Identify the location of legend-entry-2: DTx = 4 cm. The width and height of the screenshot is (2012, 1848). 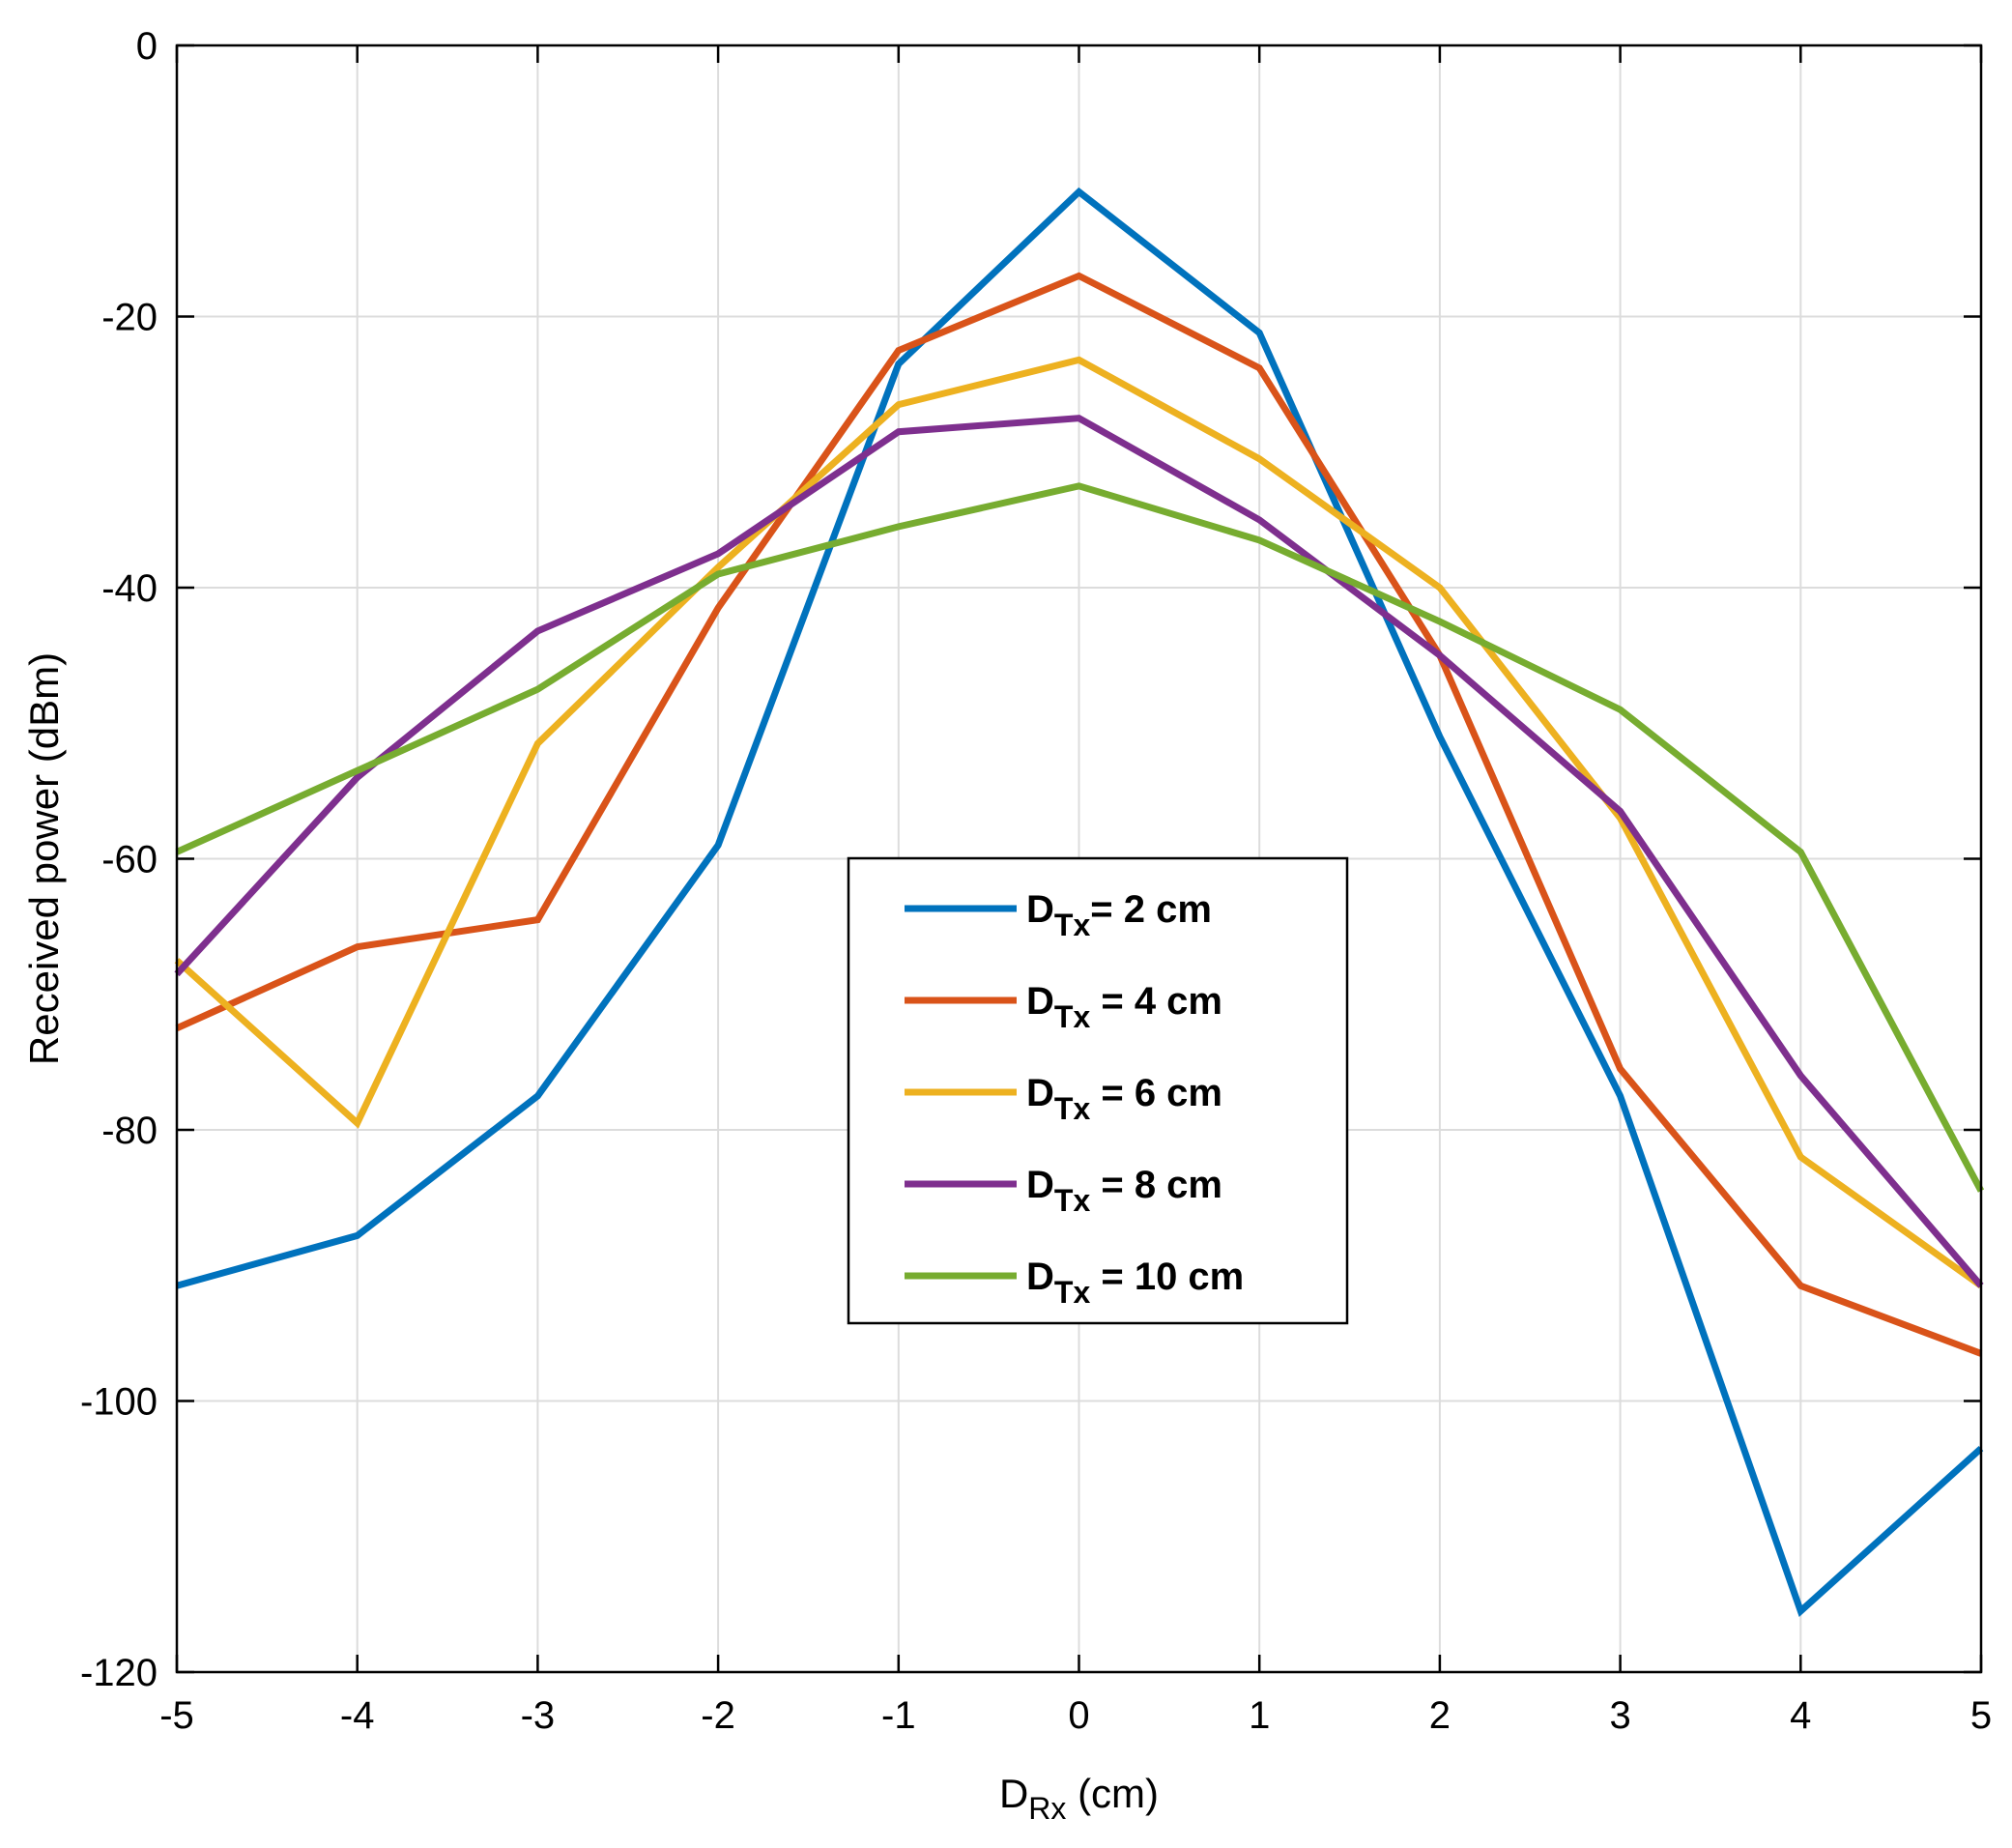
(1063, 1007).